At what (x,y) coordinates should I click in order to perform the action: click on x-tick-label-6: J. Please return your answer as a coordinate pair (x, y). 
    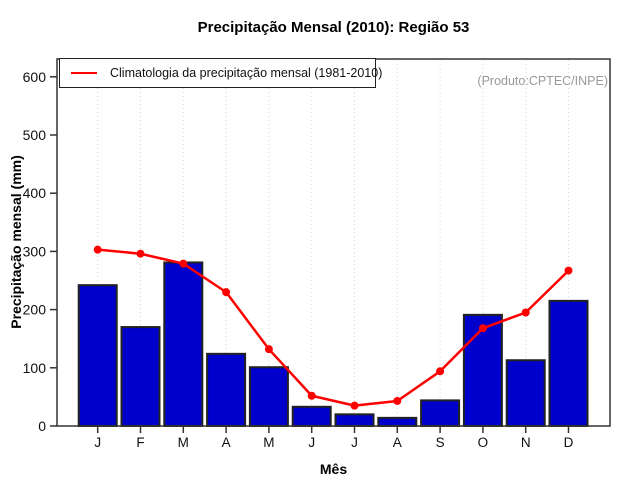
    Looking at the image, I should click on (354, 442).